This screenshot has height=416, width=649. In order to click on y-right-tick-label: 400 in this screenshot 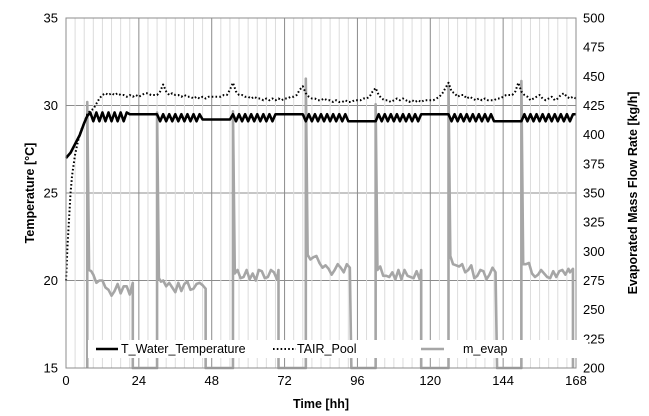, I will do `click(594, 134)`.